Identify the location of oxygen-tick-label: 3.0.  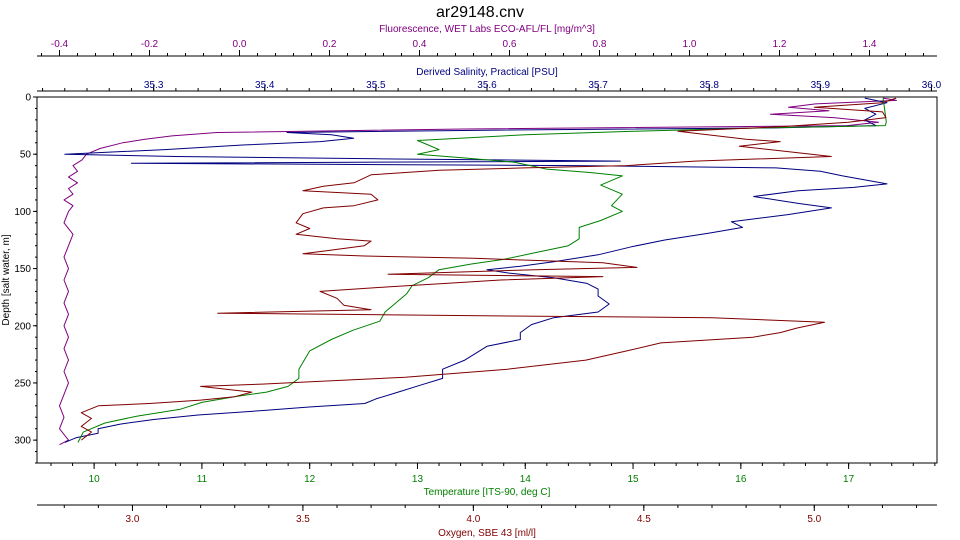
(133, 519).